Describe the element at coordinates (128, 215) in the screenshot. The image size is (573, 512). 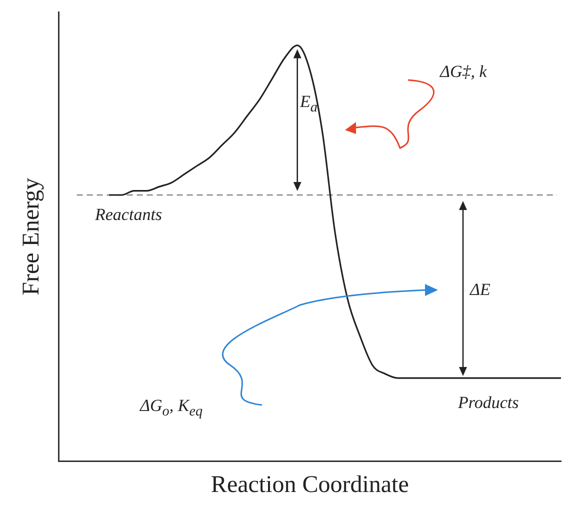
I see `annotation: Reactants` at that location.